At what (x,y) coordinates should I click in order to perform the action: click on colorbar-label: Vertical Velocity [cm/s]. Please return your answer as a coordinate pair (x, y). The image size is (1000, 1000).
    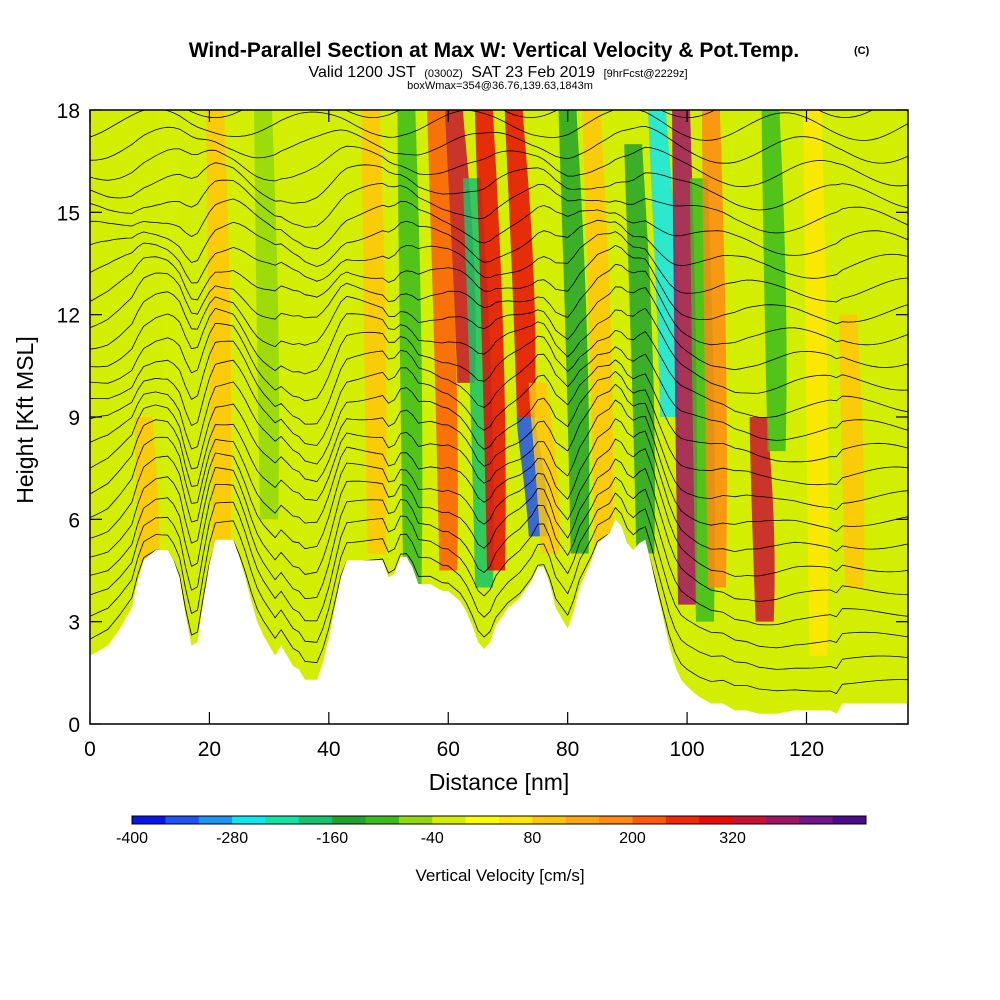
    Looking at the image, I should click on (499, 875).